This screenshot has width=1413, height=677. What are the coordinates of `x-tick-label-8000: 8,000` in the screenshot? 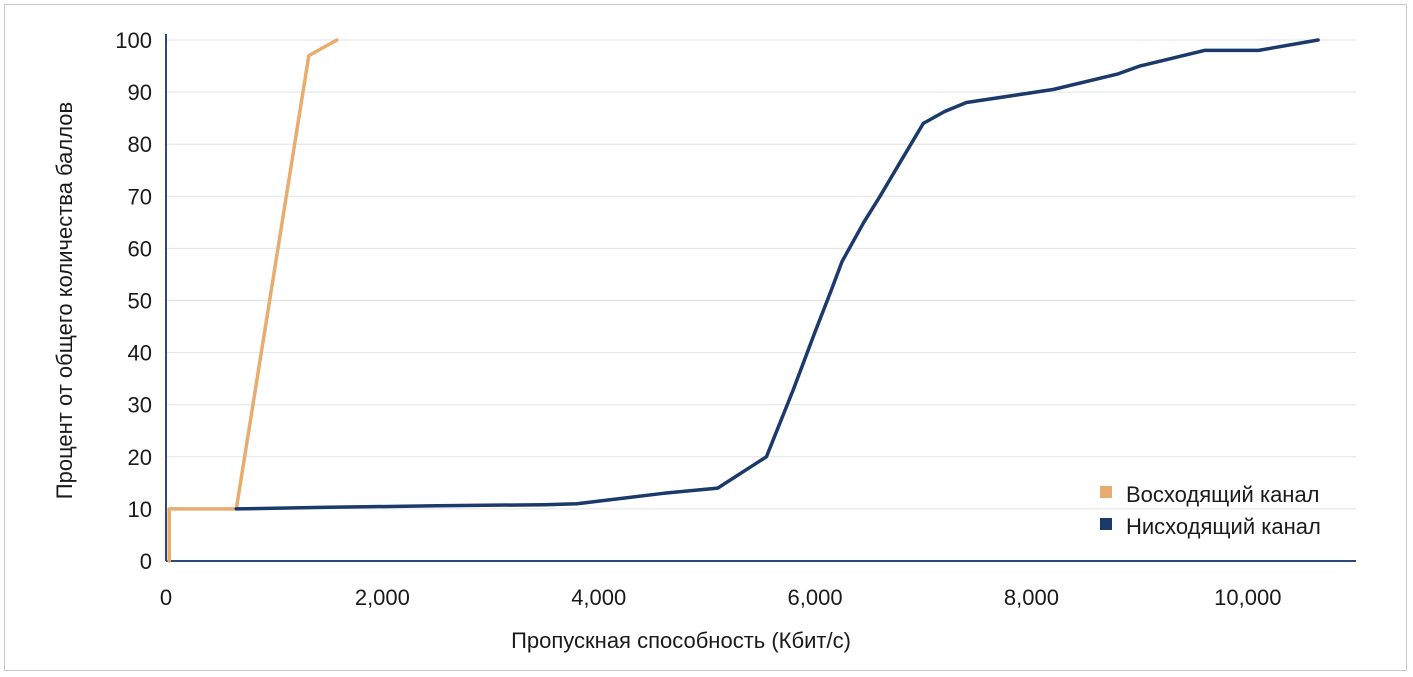 It's located at (1031, 597).